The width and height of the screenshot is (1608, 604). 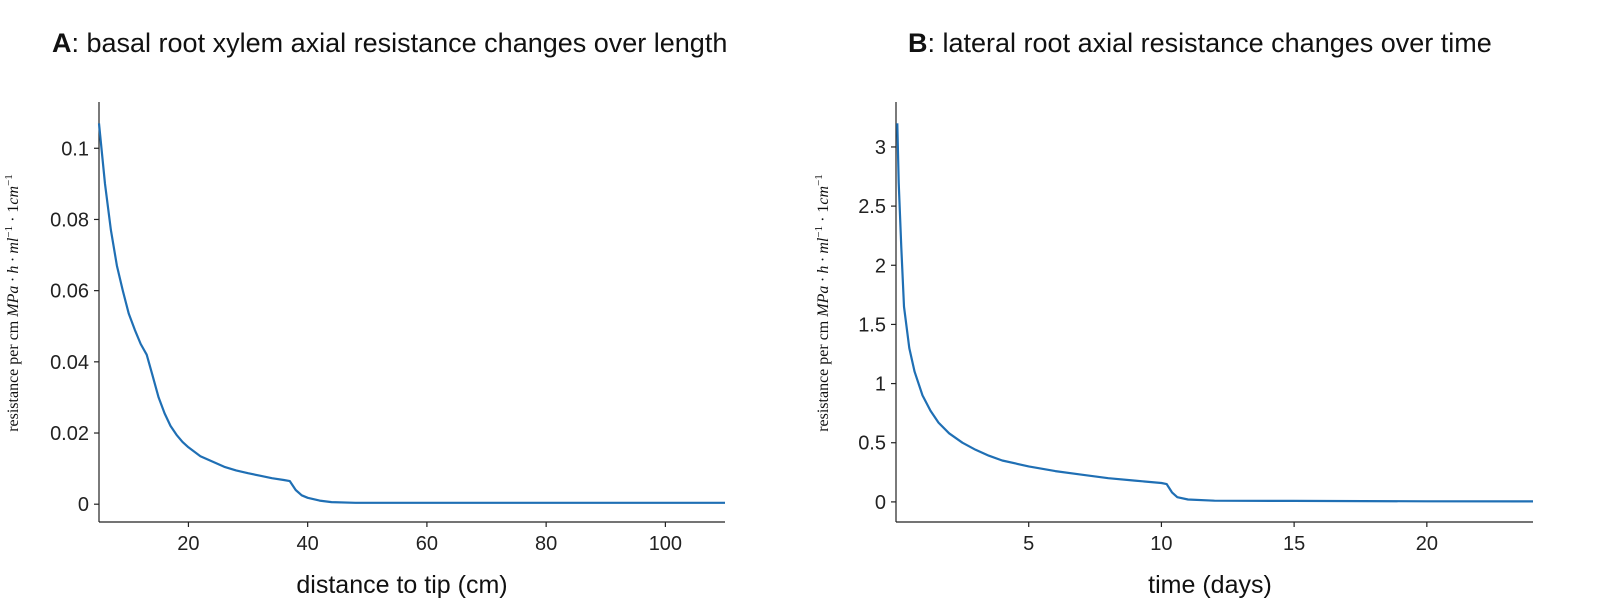 What do you see at coordinates (880, 385) in the screenshot?
I see `y-tick-label-b: 1` at bounding box center [880, 385].